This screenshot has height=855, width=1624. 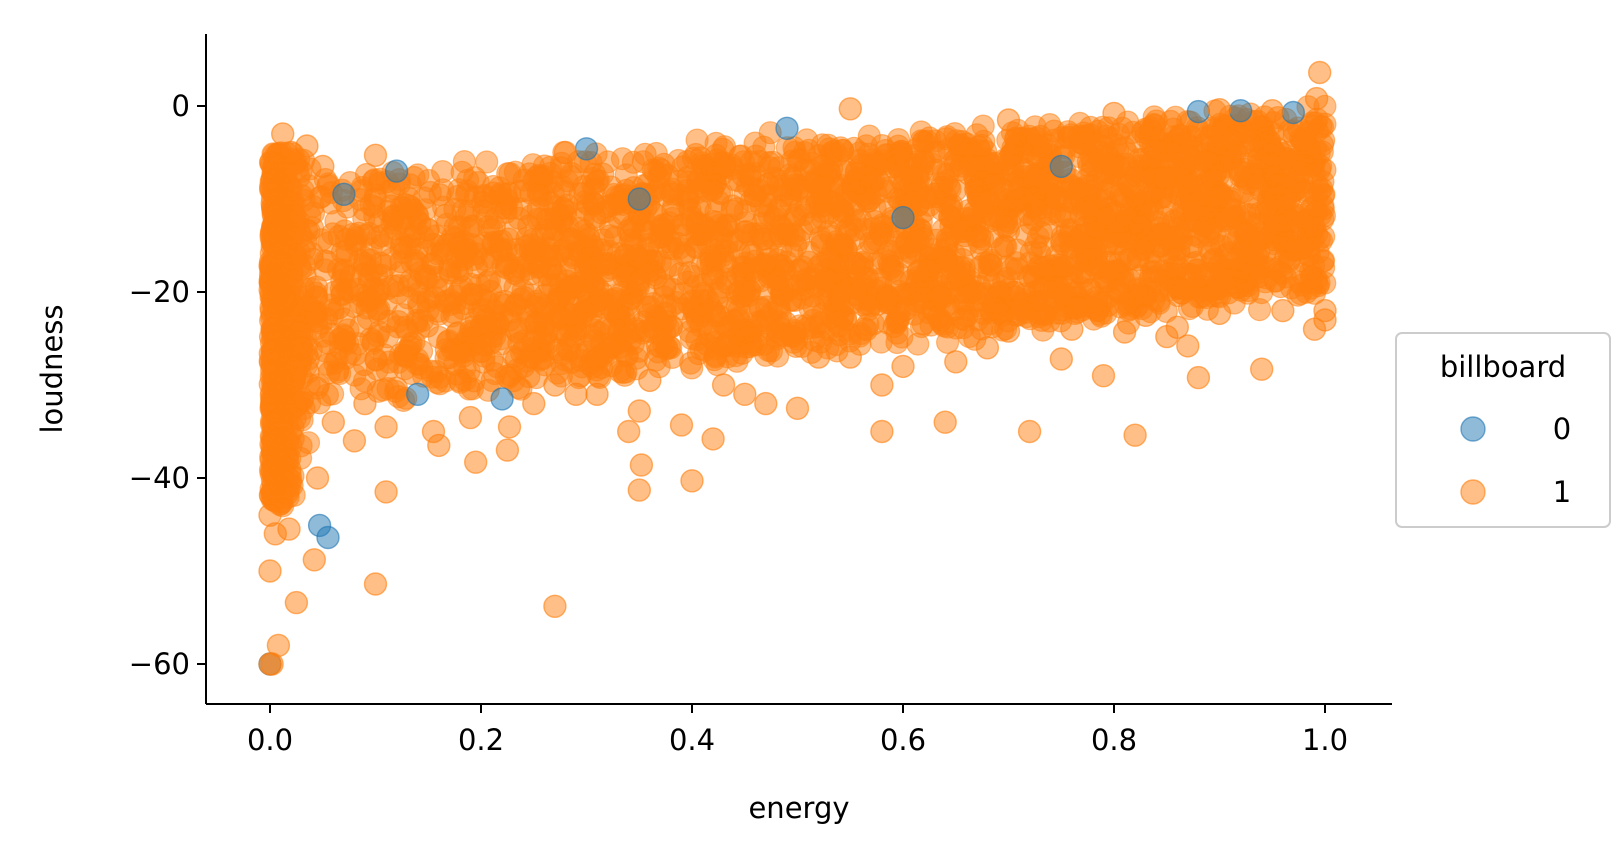 What do you see at coordinates (181, 106) in the screenshot?
I see `y-tick-label: 0` at bounding box center [181, 106].